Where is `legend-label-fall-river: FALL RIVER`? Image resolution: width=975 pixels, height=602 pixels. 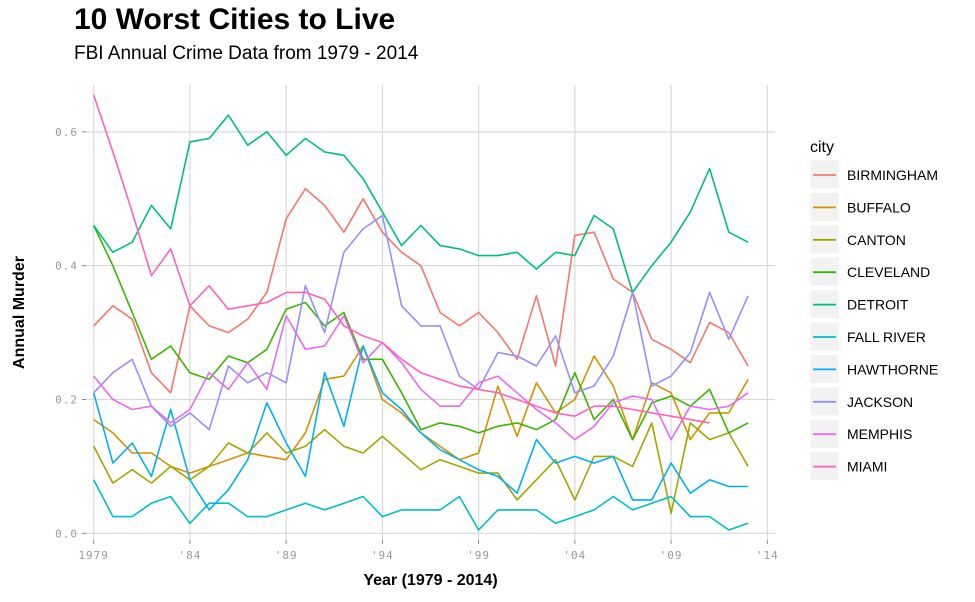
legend-label-fall-river: FALL RIVER is located at coordinates (886, 337).